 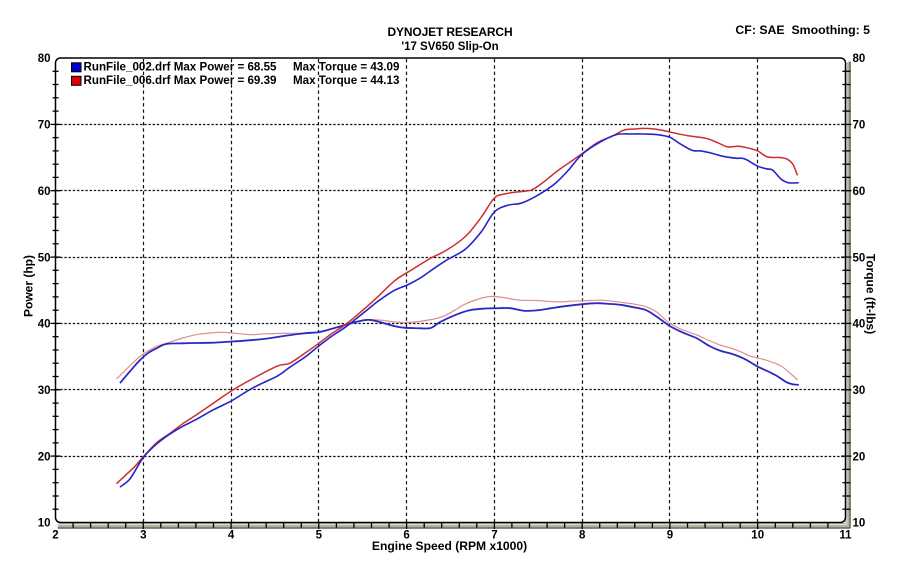 I want to click on svg-text: Power (hp), so click(x=29, y=286).